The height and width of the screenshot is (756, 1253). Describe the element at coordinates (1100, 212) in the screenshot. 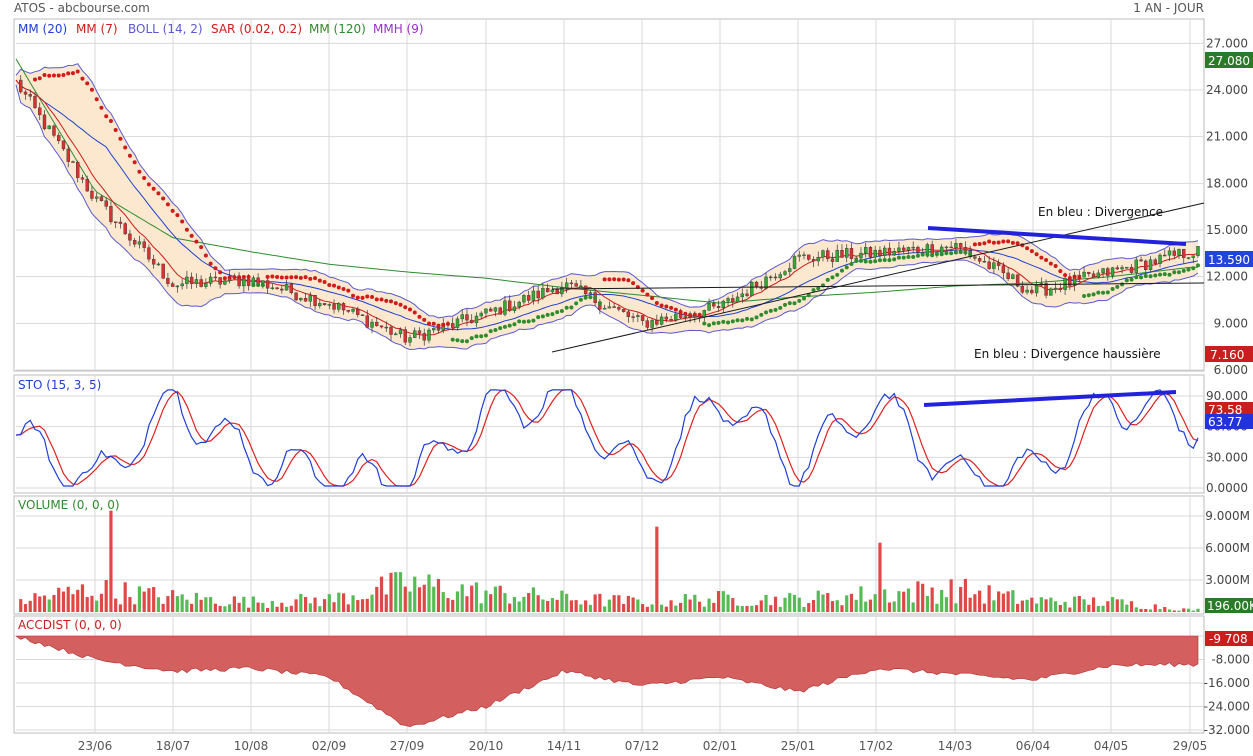

I see `annotation-divergence: En bleu : Divergence` at that location.